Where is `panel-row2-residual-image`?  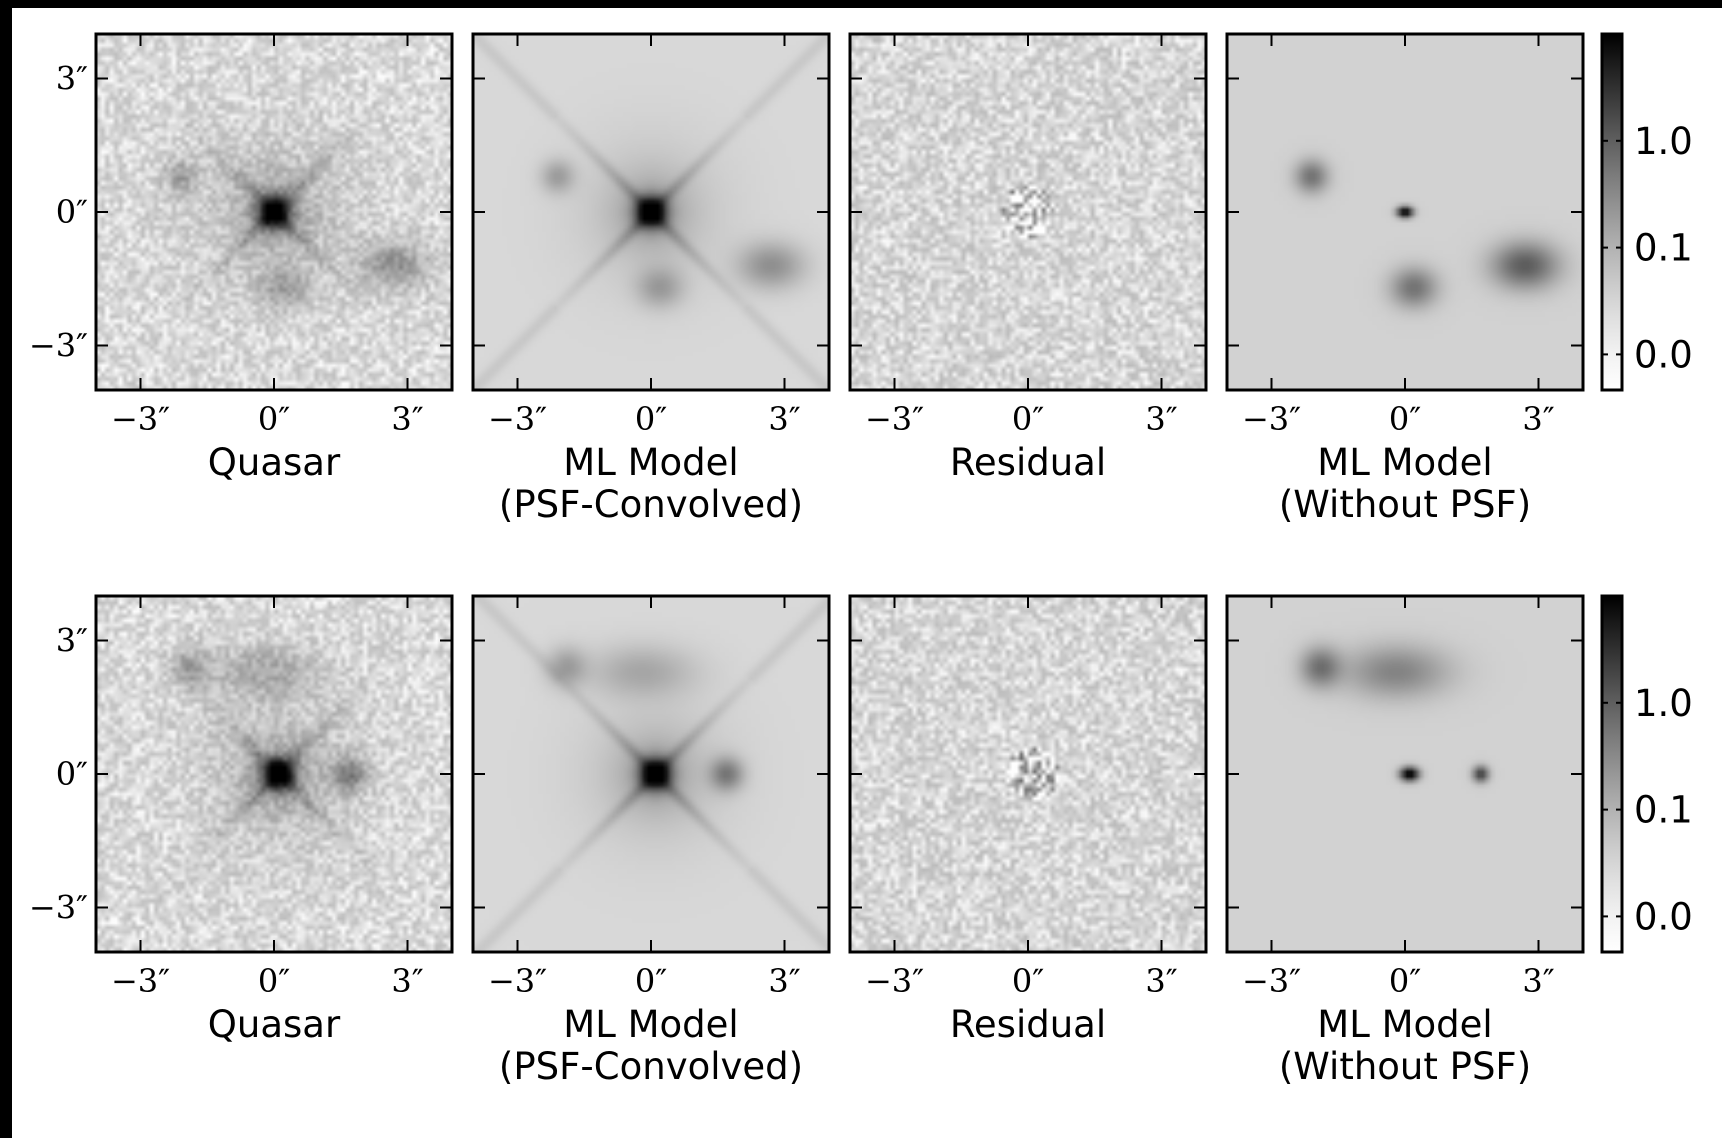
panel-row2-residual-image is located at coordinates (1028, 774).